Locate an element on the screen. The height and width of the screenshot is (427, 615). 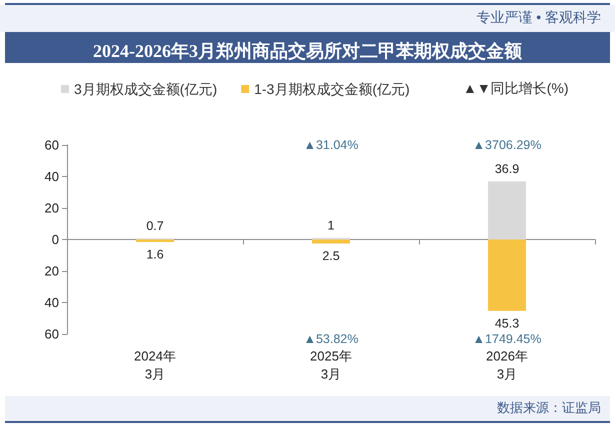
data-label: 1 is located at coordinates (331, 225).